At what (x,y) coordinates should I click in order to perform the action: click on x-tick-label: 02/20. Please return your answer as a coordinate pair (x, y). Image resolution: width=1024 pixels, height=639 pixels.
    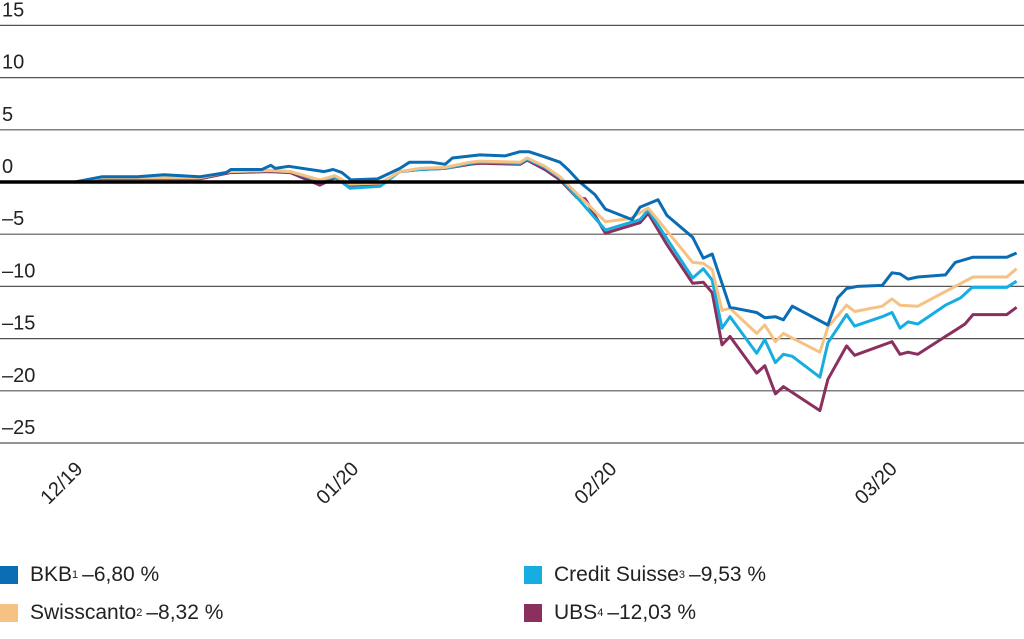
    Looking at the image, I should click on (595, 483).